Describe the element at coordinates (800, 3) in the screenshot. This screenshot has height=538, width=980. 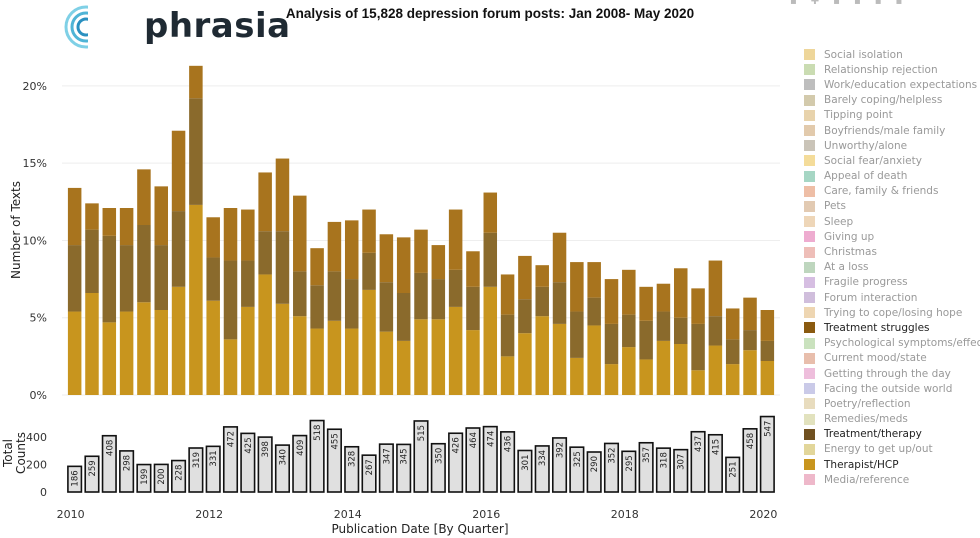
I see `zoom-icon: ▪` at that location.